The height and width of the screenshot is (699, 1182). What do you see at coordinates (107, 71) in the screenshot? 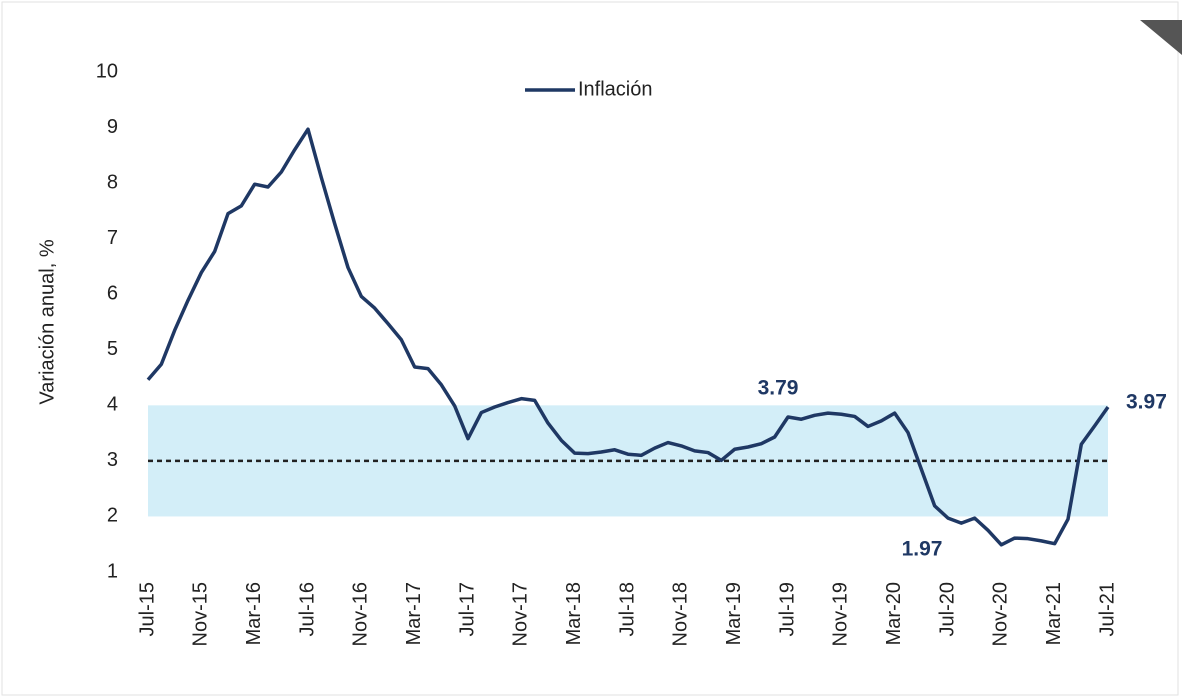
I see `y-tick-label: 10` at bounding box center [107, 71].